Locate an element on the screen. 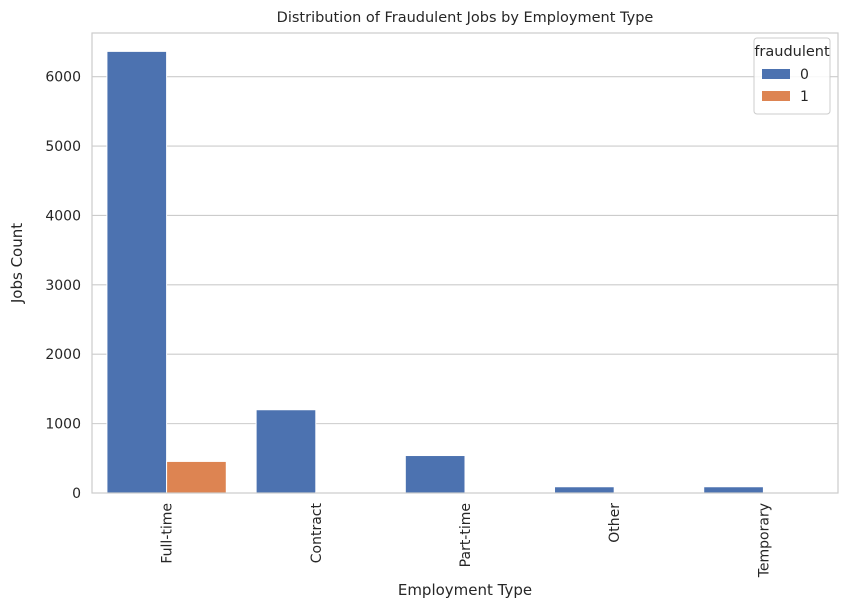 This screenshot has height=608, width=862. x-tick-labels: Full-time Contract Part-time Other Temporary is located at coordinates (466, 540).